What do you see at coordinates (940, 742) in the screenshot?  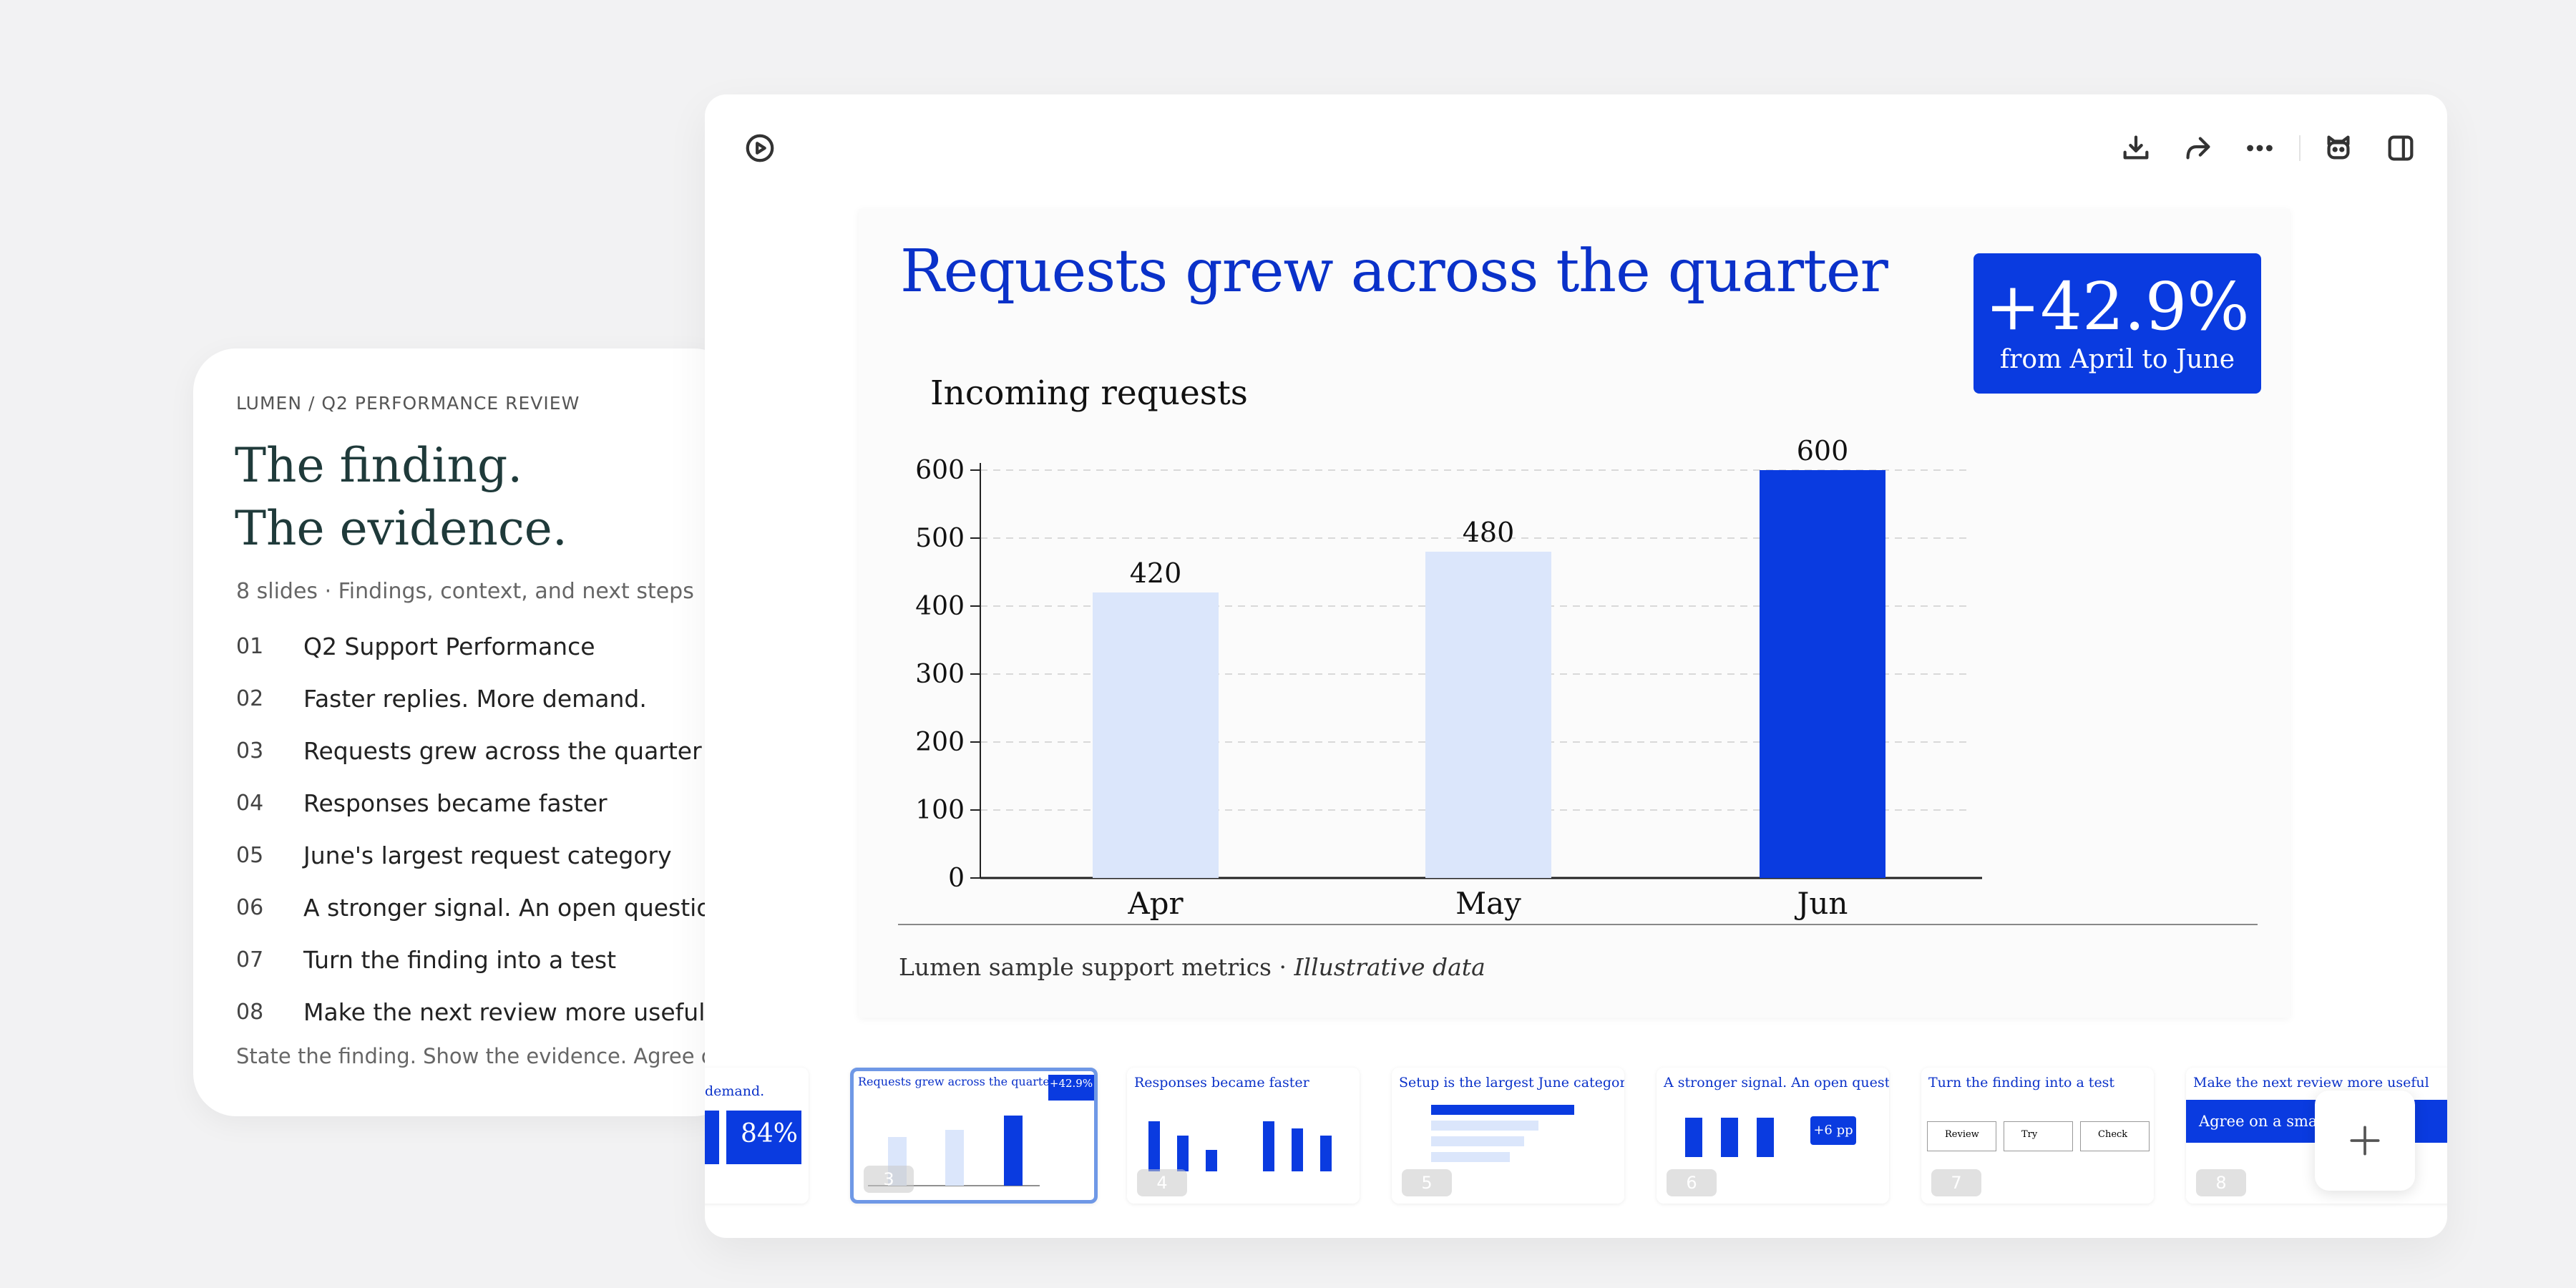 I see `y-tick-label: 200` at bounding box center [940, 742].